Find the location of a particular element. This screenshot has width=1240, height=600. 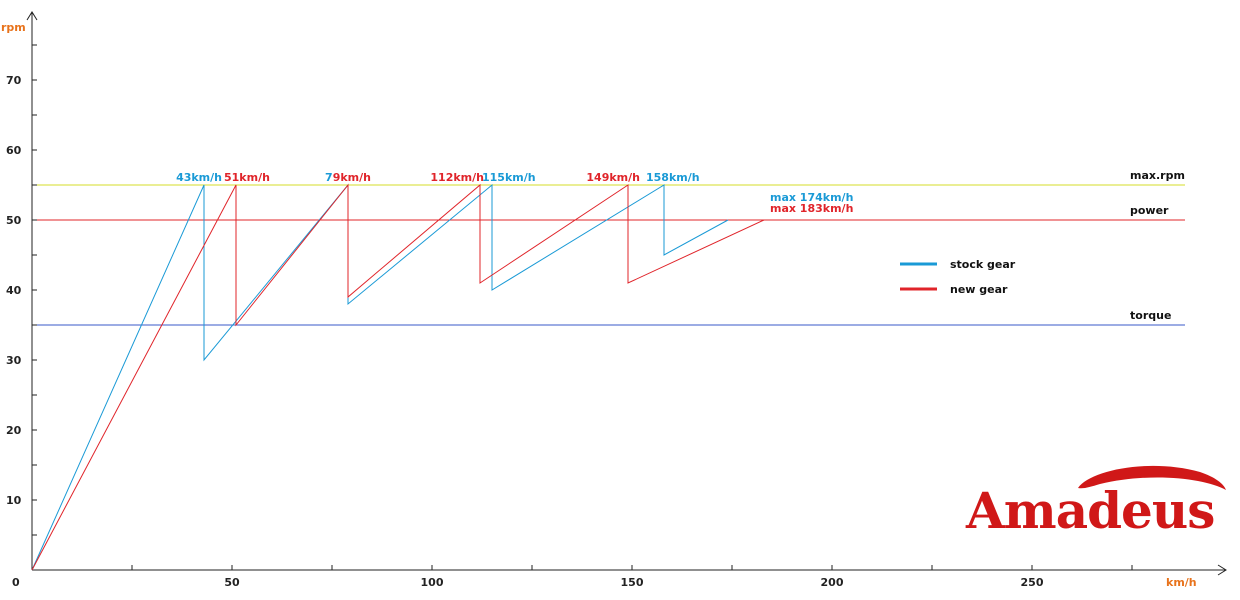

y-tick-label: 60 is located at coordinates (14, 150).